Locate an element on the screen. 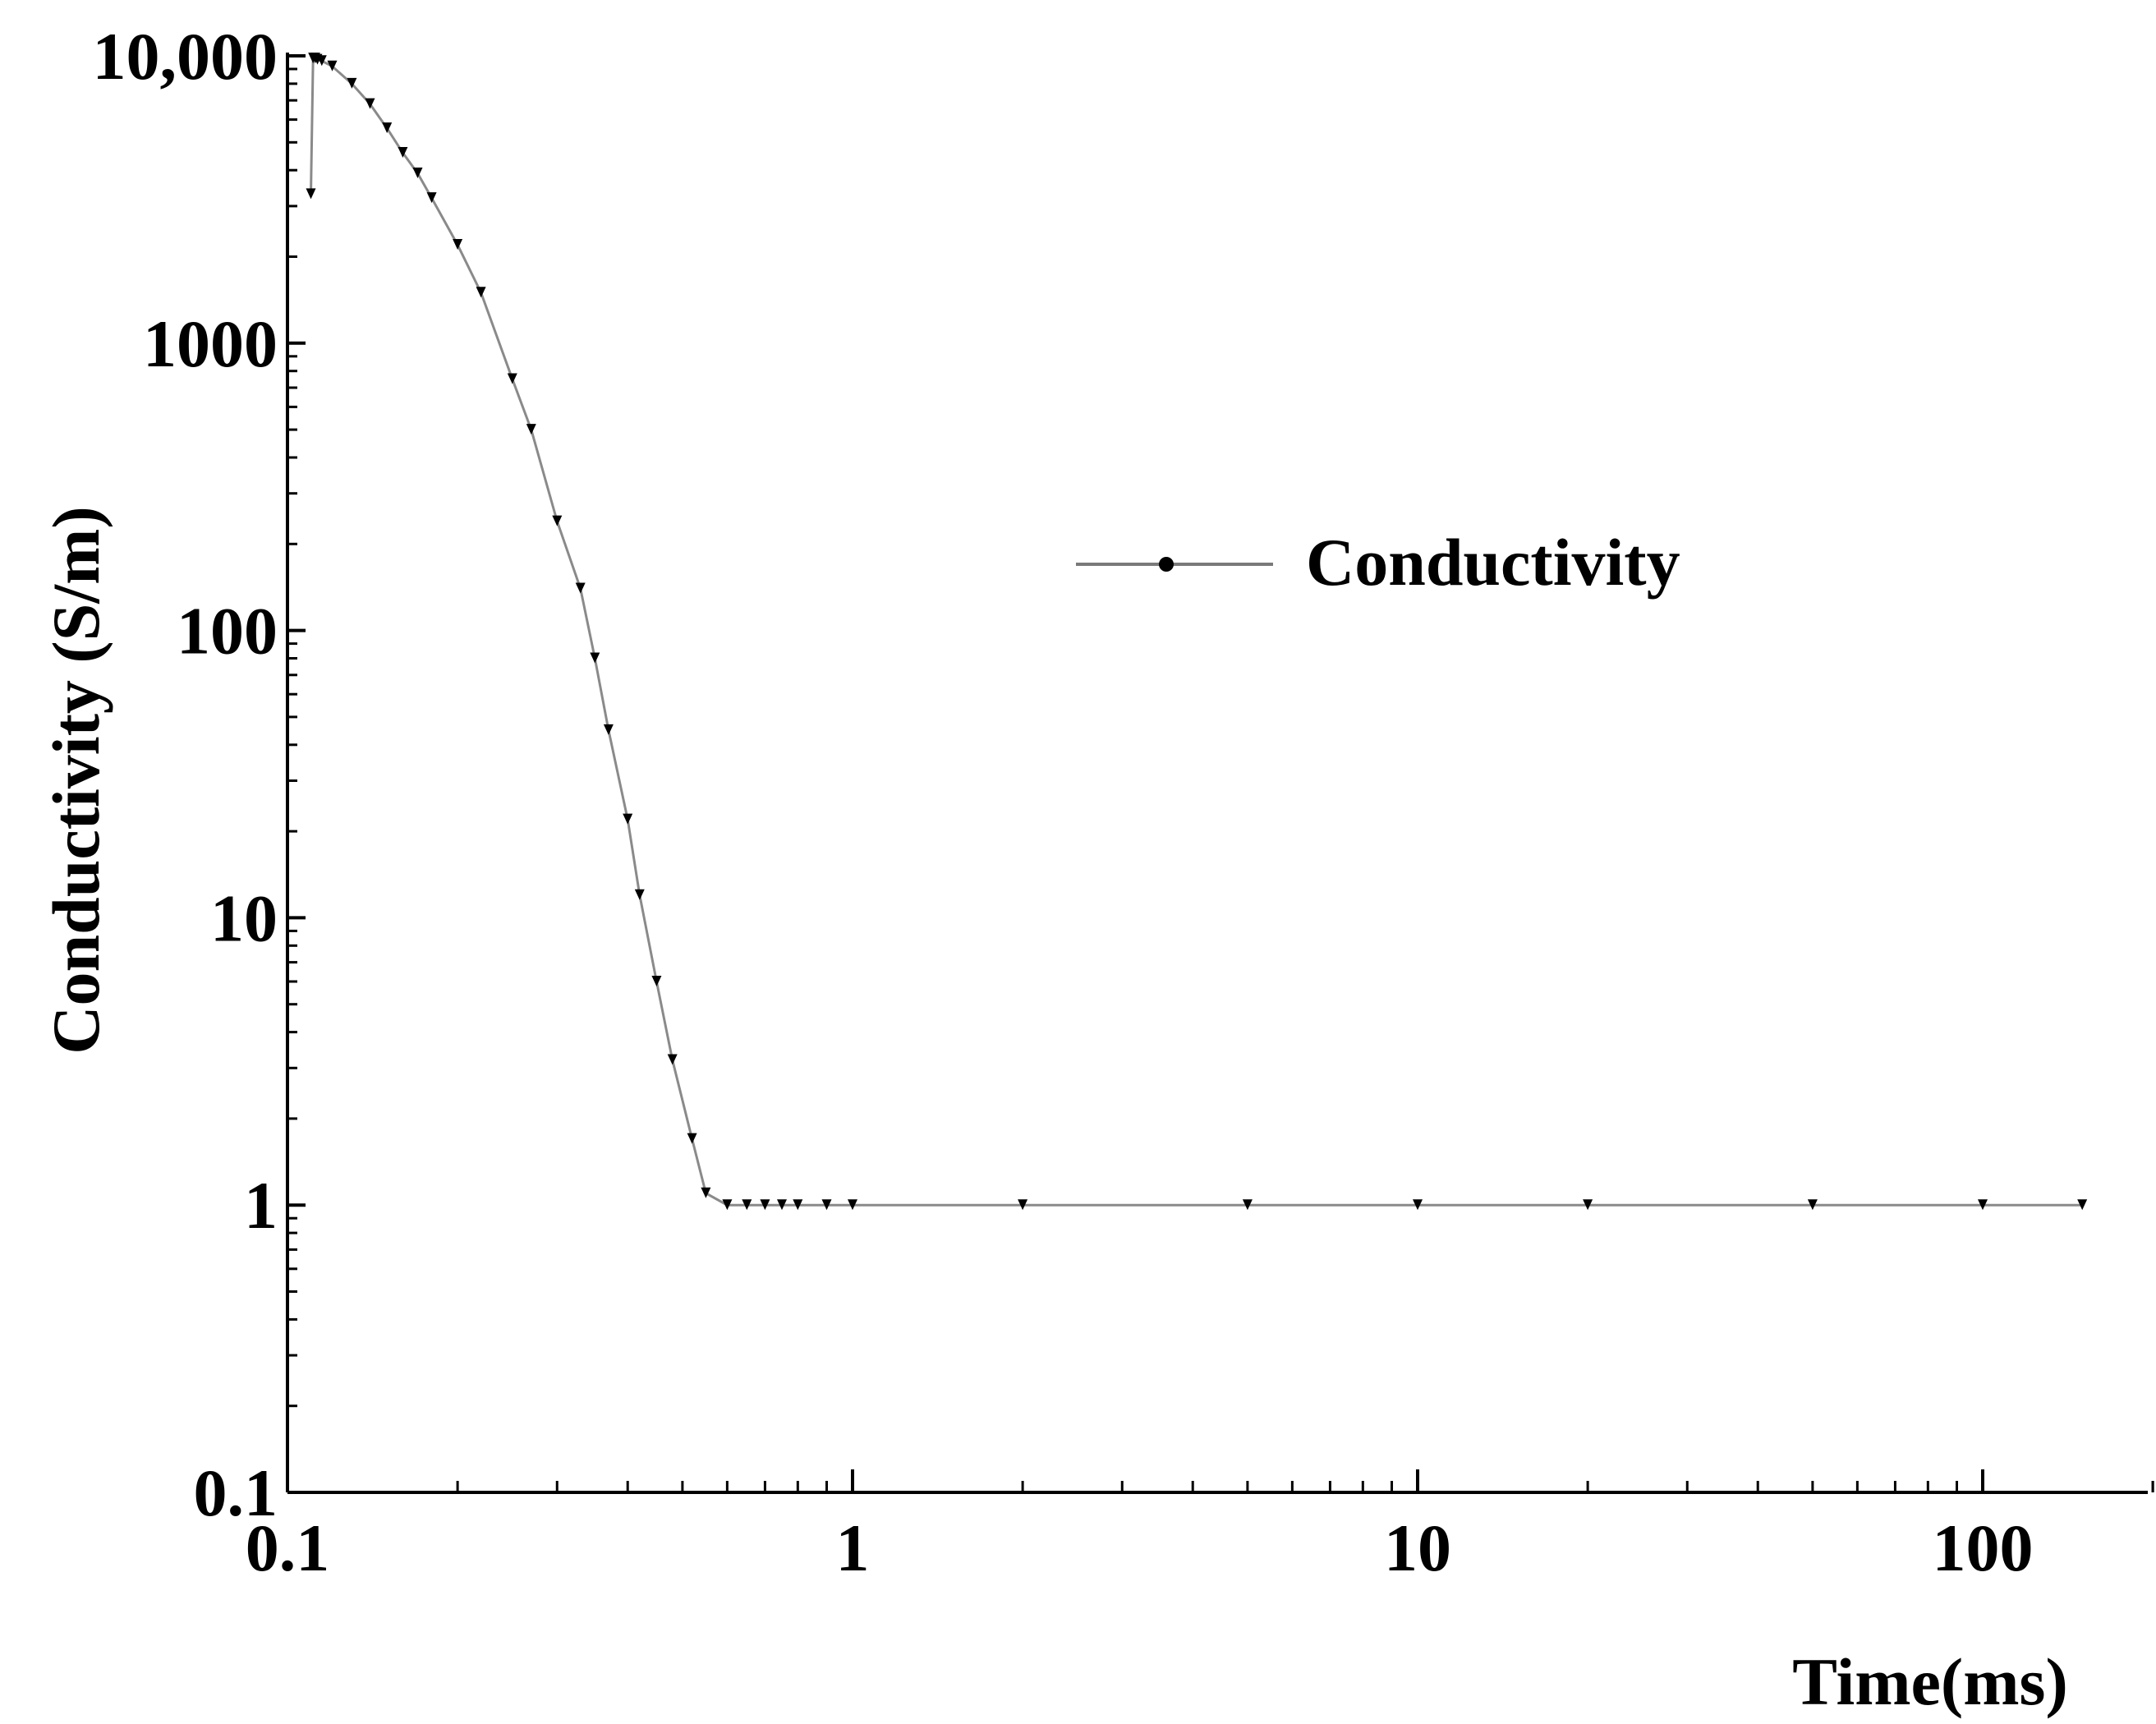  x-tick-label: 100 is located at coordinates (1983, 1547).